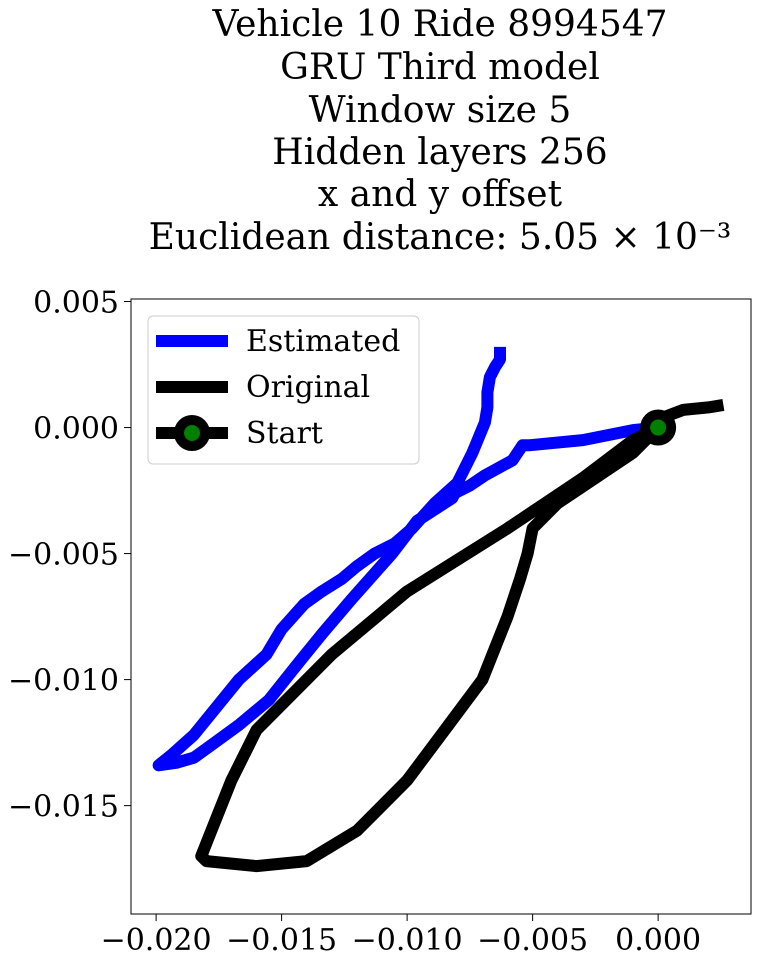 The width and height of the screenshot is (759, 962). I want to click on y-tick-label: 0.000, so click(76, 429).